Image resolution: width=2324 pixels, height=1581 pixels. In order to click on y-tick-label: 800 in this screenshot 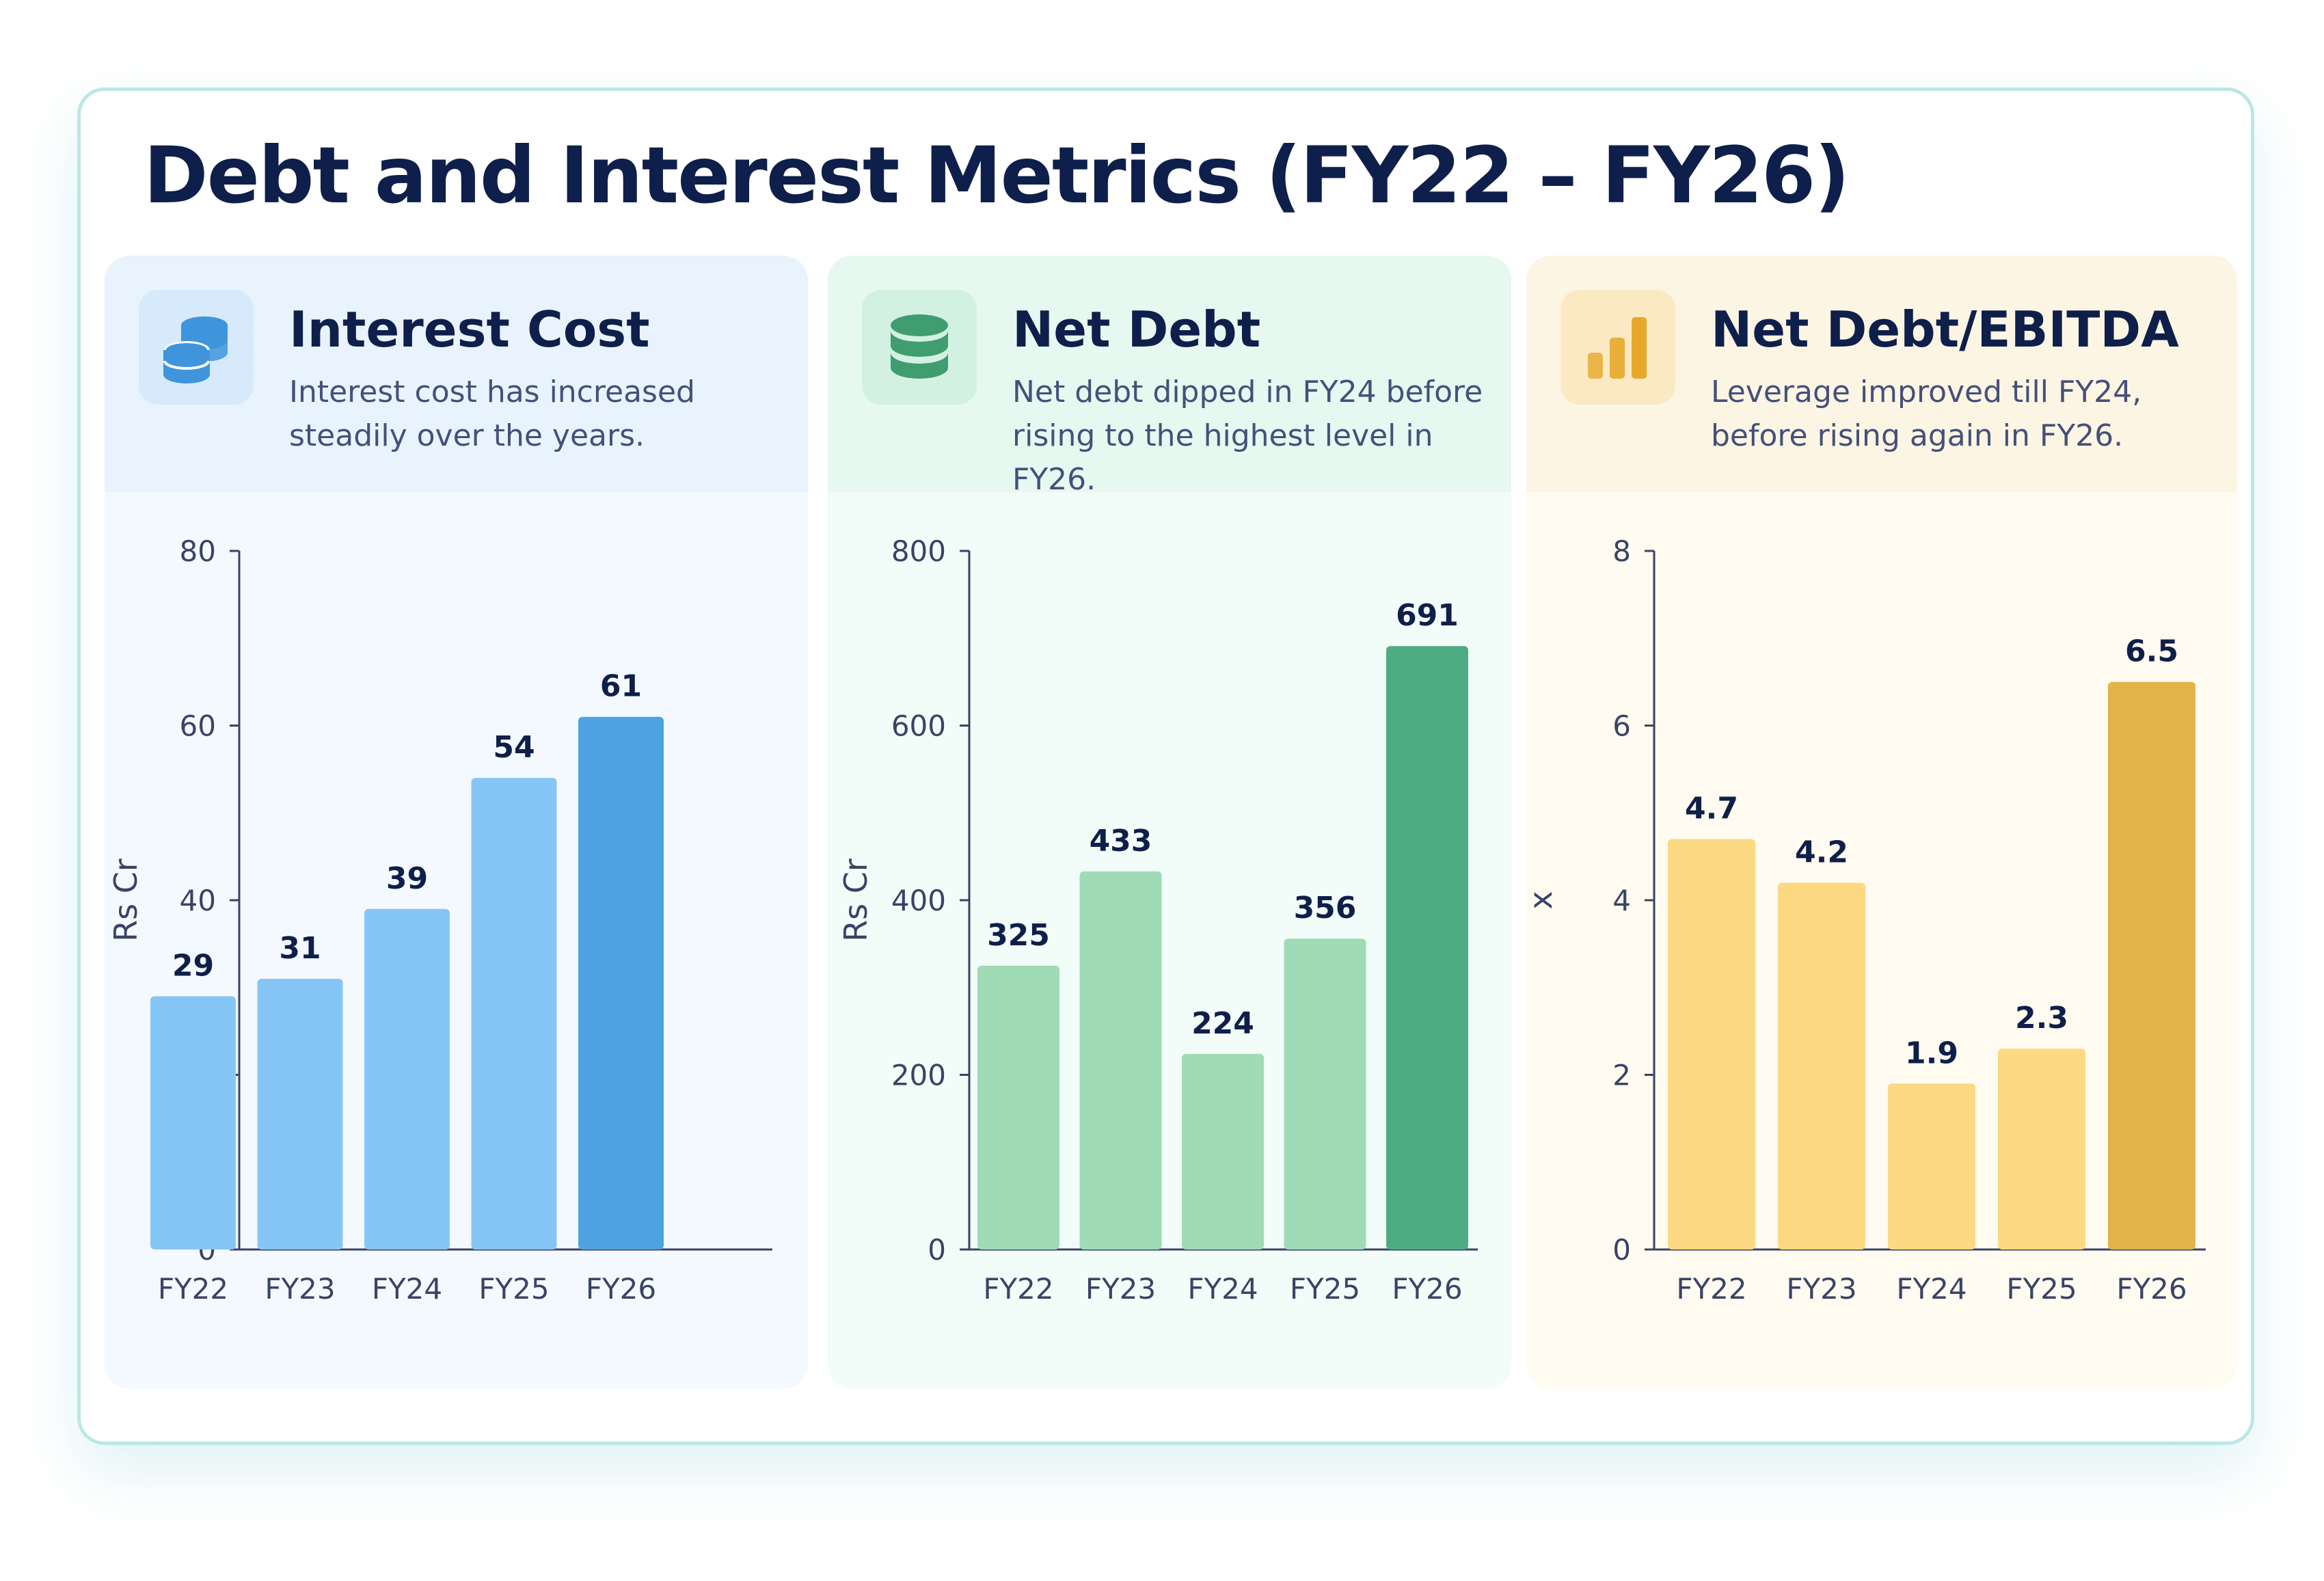, I will do `click(918, 551)`.